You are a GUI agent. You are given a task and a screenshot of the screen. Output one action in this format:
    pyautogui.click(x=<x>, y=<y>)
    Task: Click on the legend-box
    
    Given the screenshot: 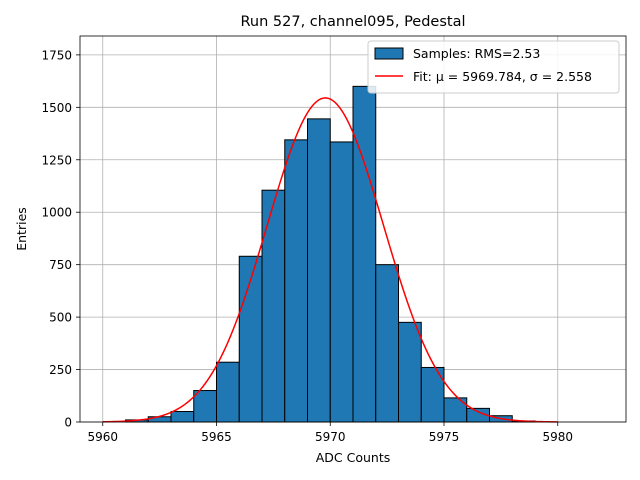 What is the action you would take?
    pyautogui.click(x=493, y=67)
    